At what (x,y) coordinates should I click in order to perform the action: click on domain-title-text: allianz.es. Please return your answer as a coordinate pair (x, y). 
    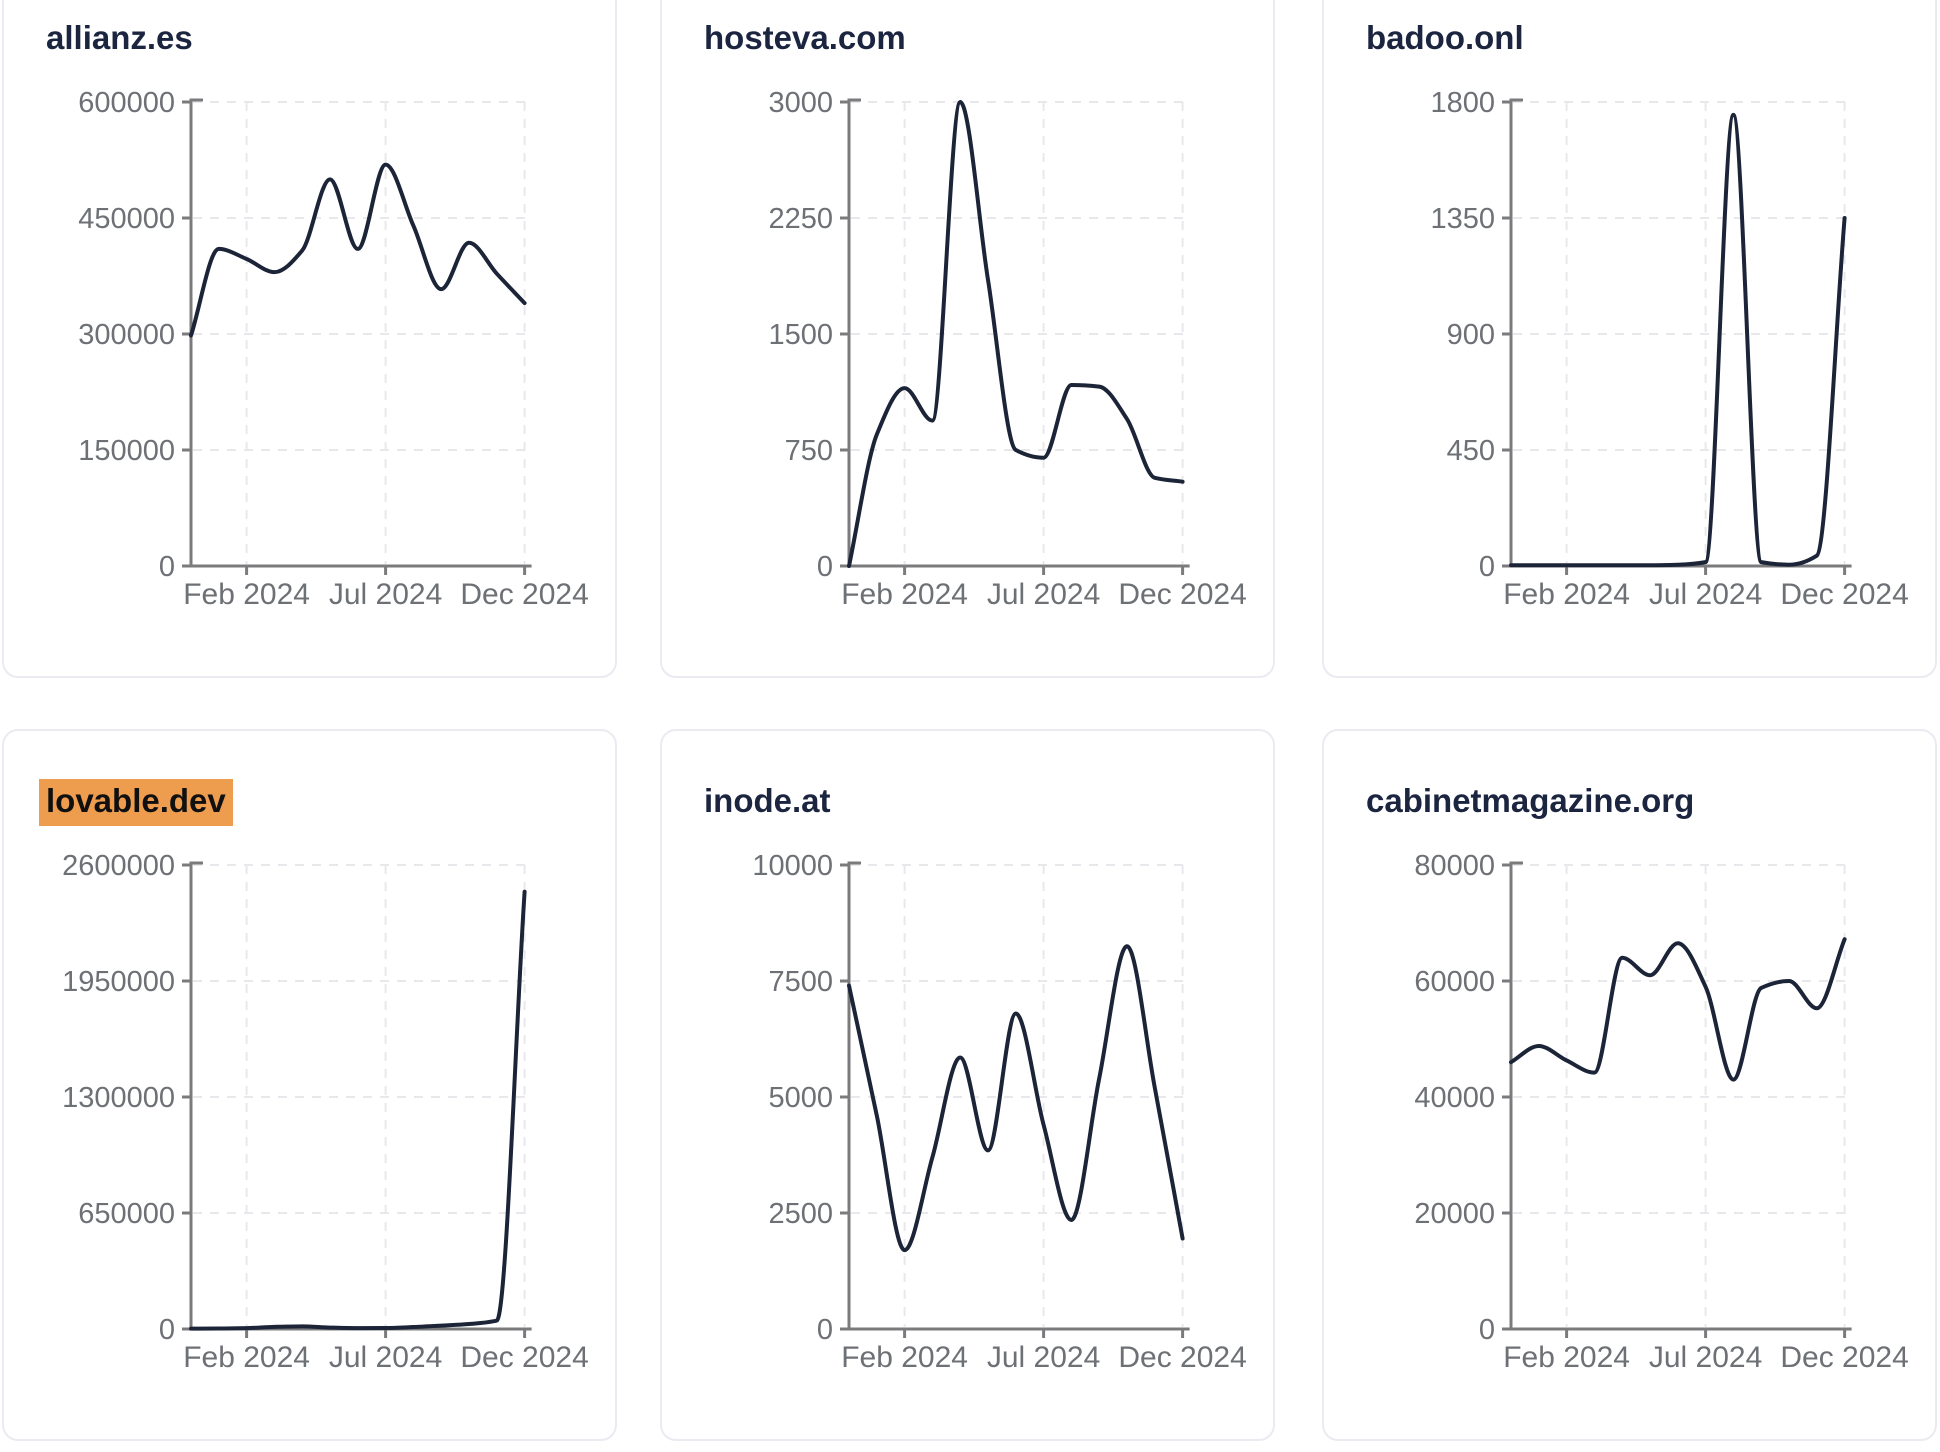
    Looking at the image, I should click on (119, 37).